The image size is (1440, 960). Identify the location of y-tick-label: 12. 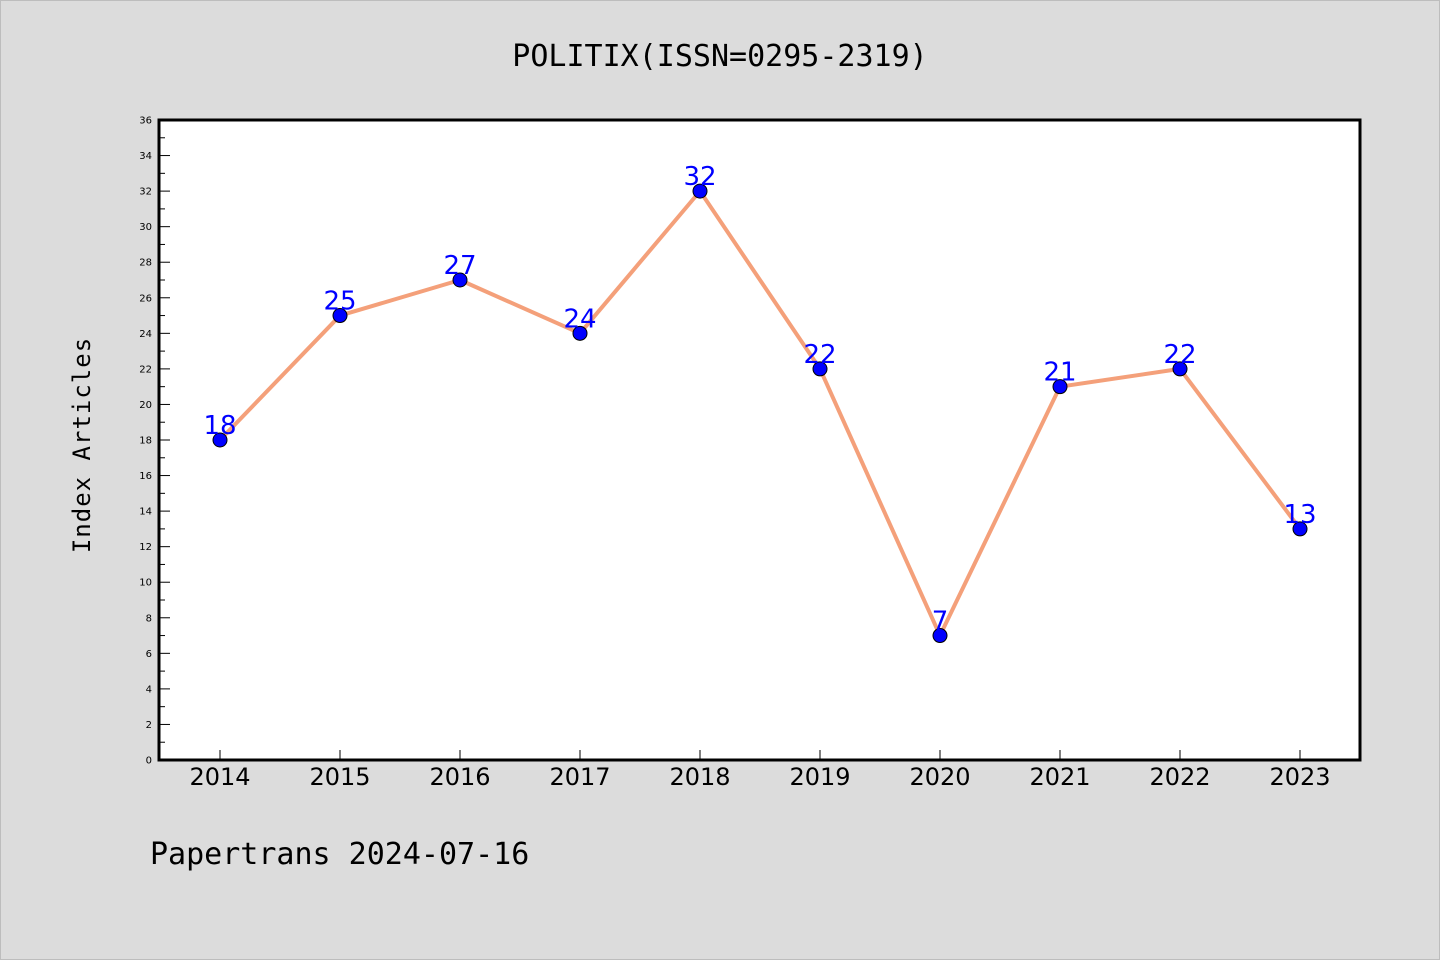
(145, 547).